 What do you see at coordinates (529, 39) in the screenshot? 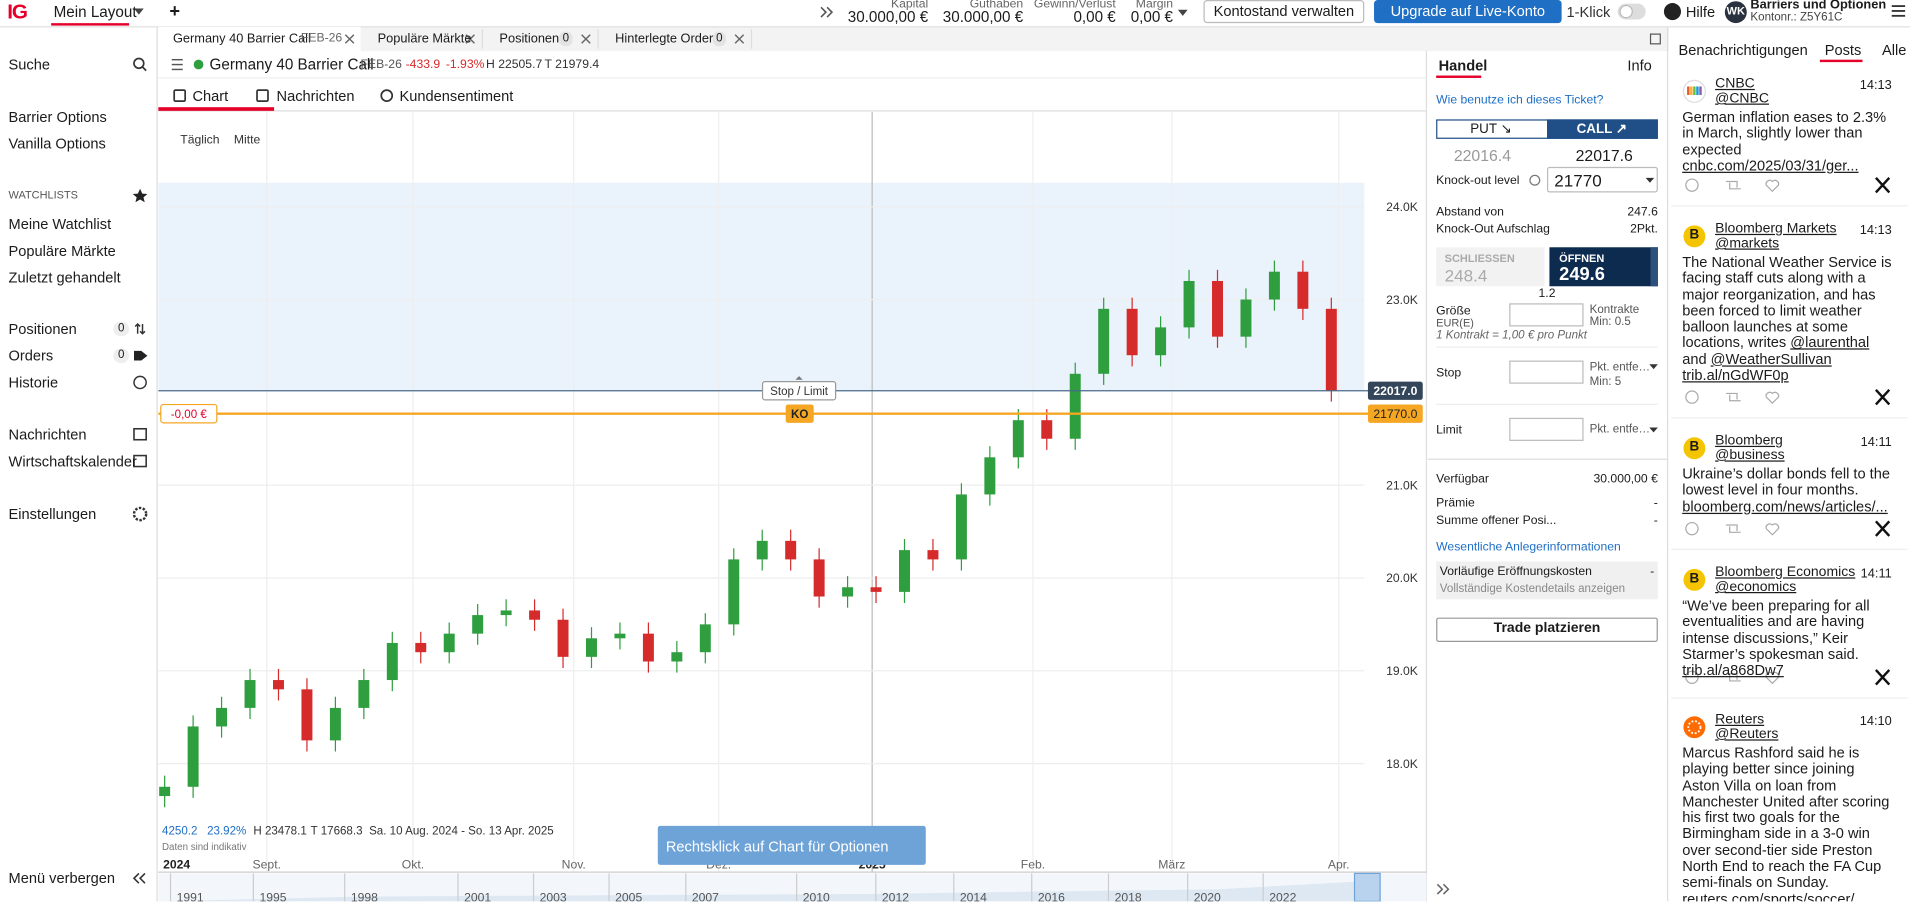
I see `tab: Positionen` at bounding box center [529, 39].